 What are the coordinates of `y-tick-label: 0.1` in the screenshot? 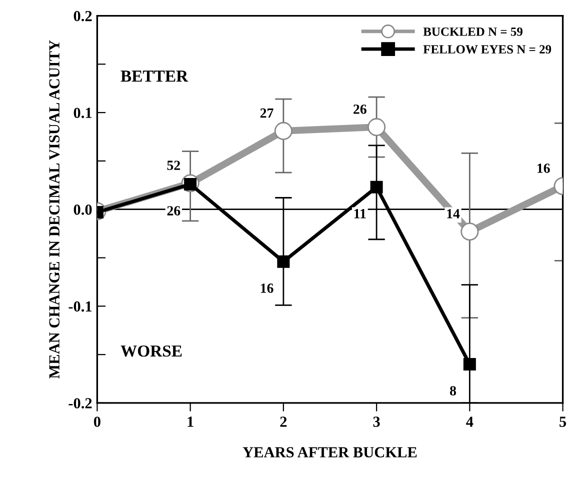 It's located at (83, 113).